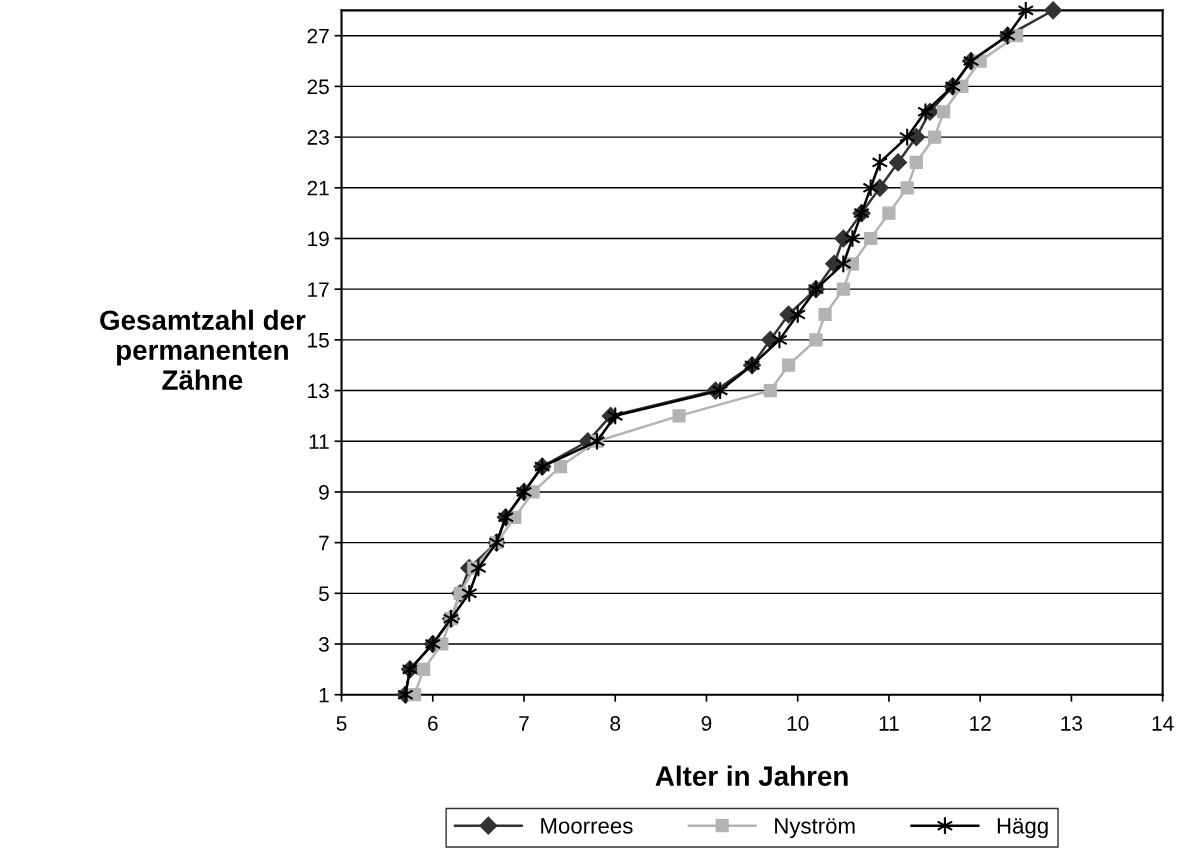 This screenshot has width=1190, height=863. Describe the element at coordinates (341, 723) in the screenshot. I see `x-tick-label: 5` at that location.